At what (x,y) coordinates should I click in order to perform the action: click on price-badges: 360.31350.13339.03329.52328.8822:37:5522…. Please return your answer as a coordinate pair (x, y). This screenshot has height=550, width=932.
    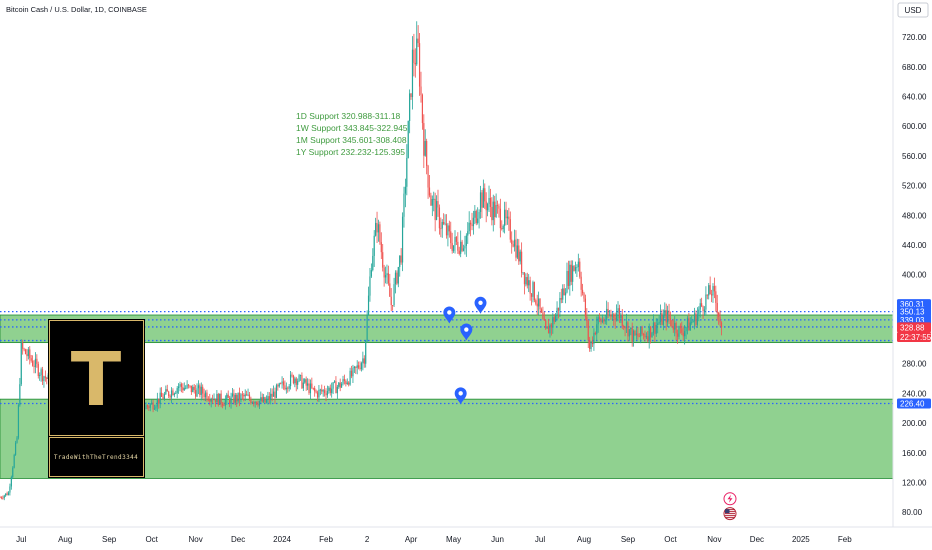
    Looking at the image, I should click on (914, 354).